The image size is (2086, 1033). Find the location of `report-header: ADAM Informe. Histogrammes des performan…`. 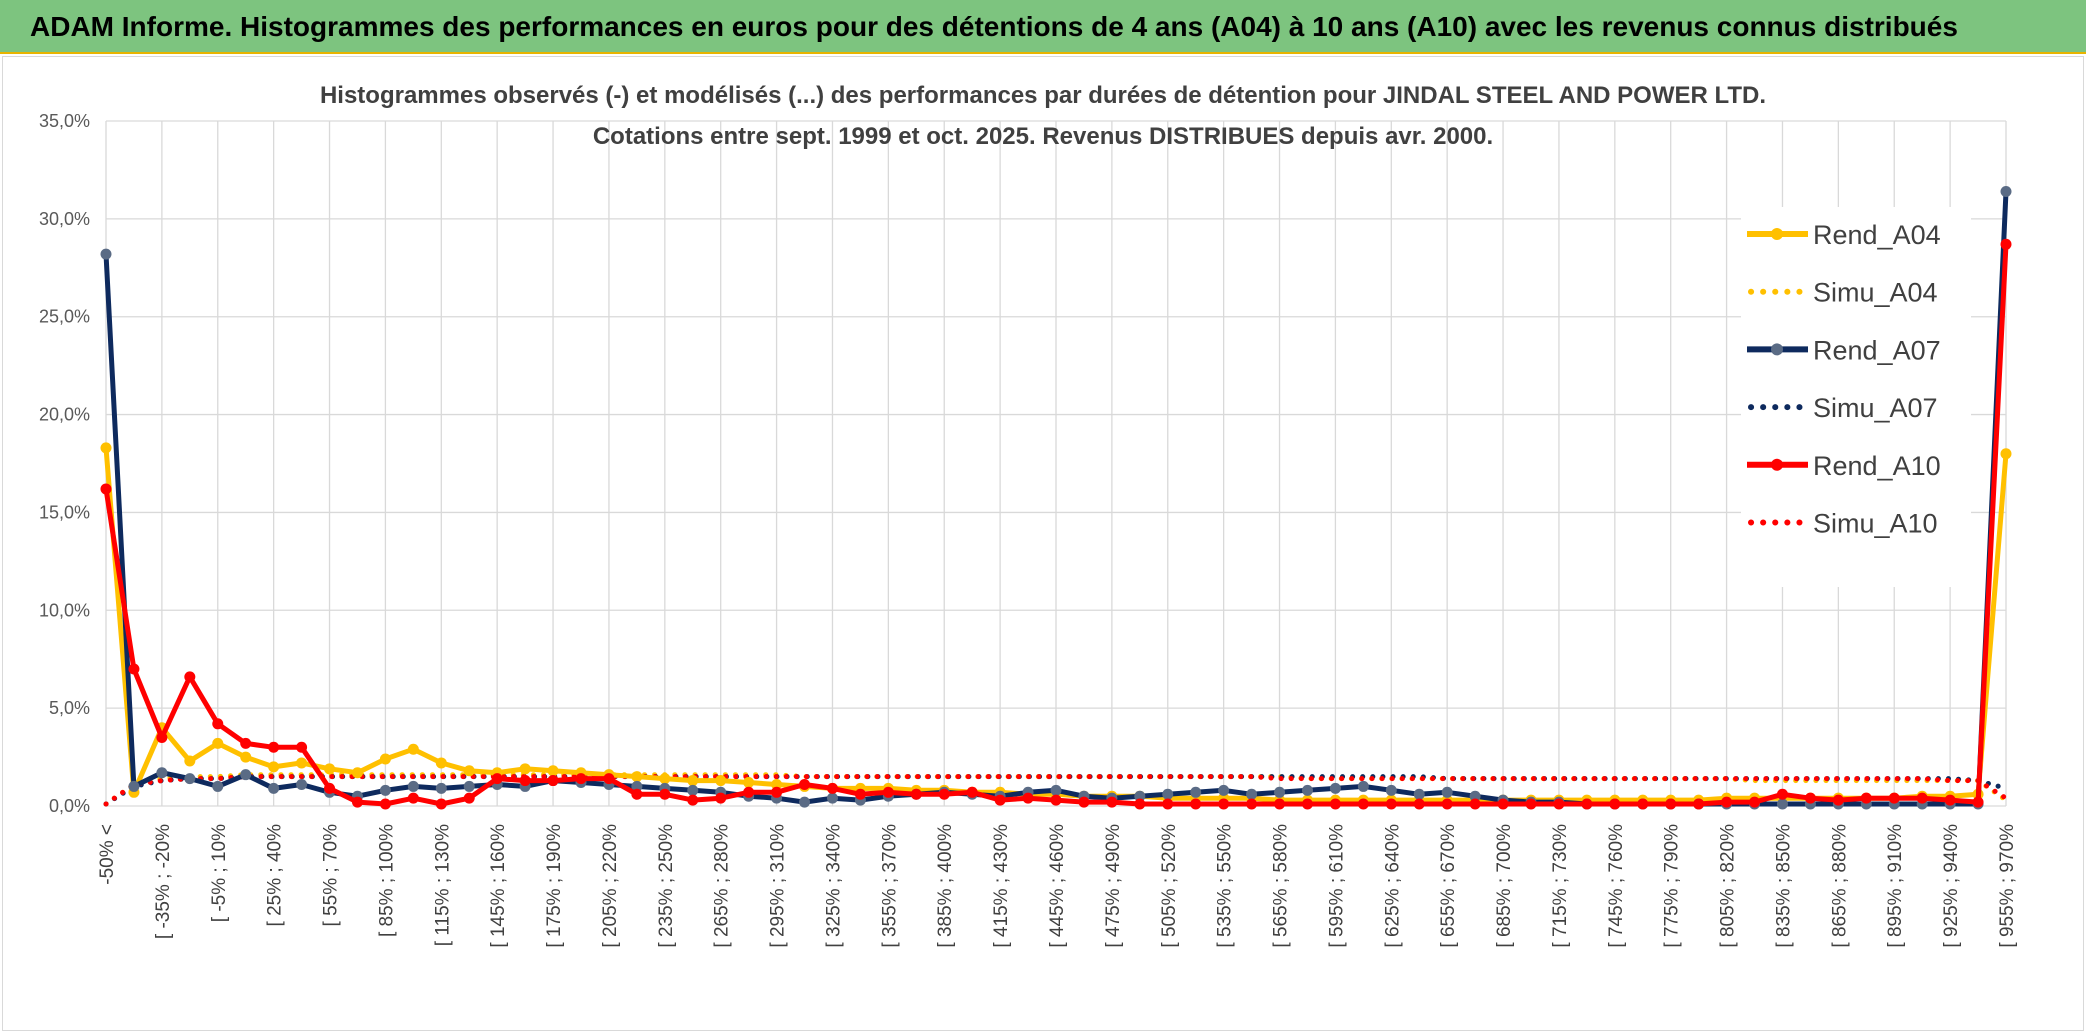

report-header: ADAM Informe. Histogrammes des performan… is located at coordinates (1043, 27).